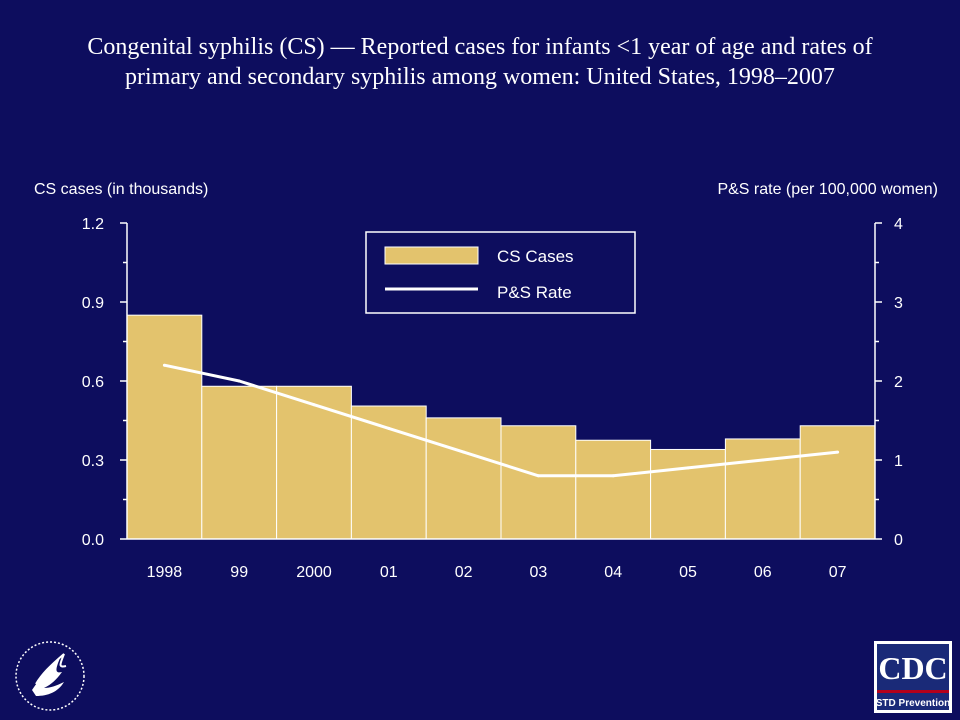  What do you see at coordinates (838, 572) in the screenshot?
I see `x-tick-label: 07` at bounding box center [838, 572].